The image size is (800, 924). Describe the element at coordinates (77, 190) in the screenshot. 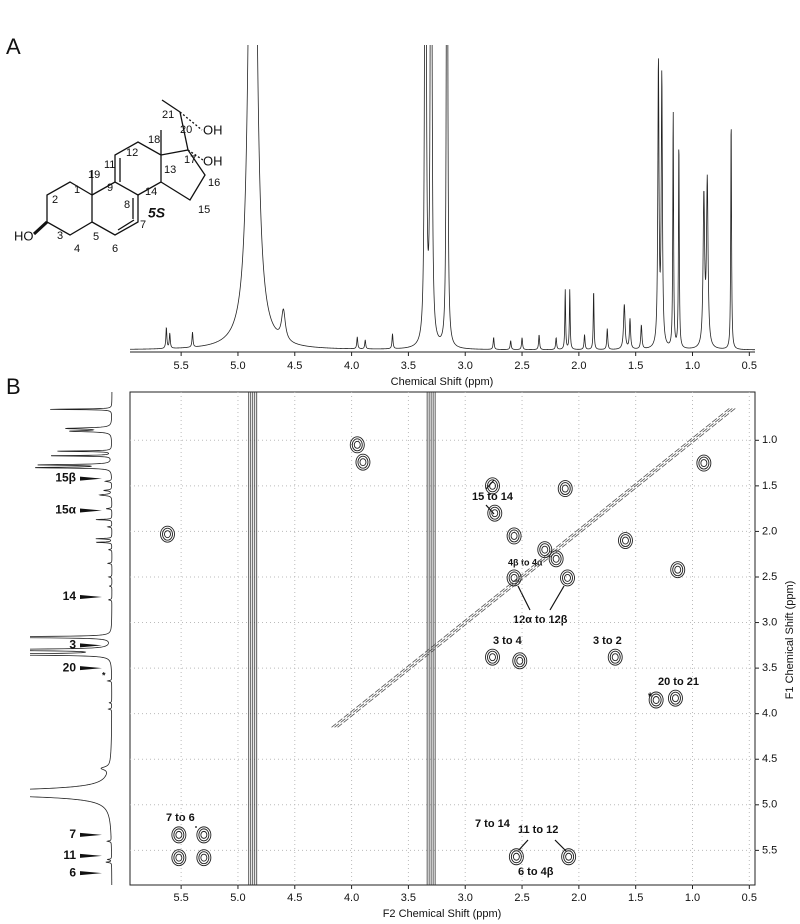

I see `atom-number: 1` at that location.